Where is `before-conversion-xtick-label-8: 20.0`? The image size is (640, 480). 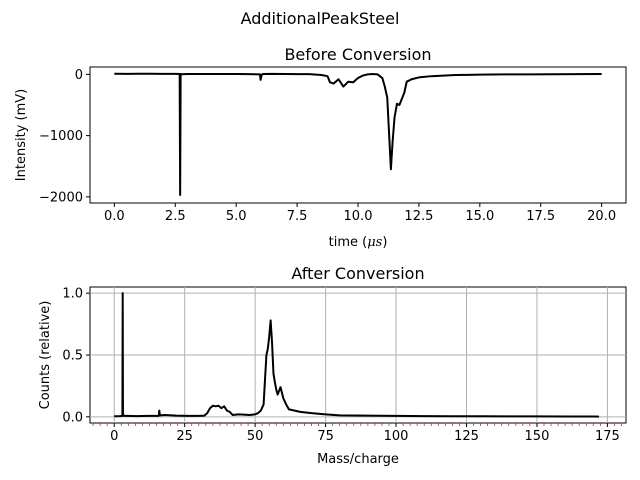
before-conversion-xtick-label-8: 20.0 is located at coordinates (601, 216).